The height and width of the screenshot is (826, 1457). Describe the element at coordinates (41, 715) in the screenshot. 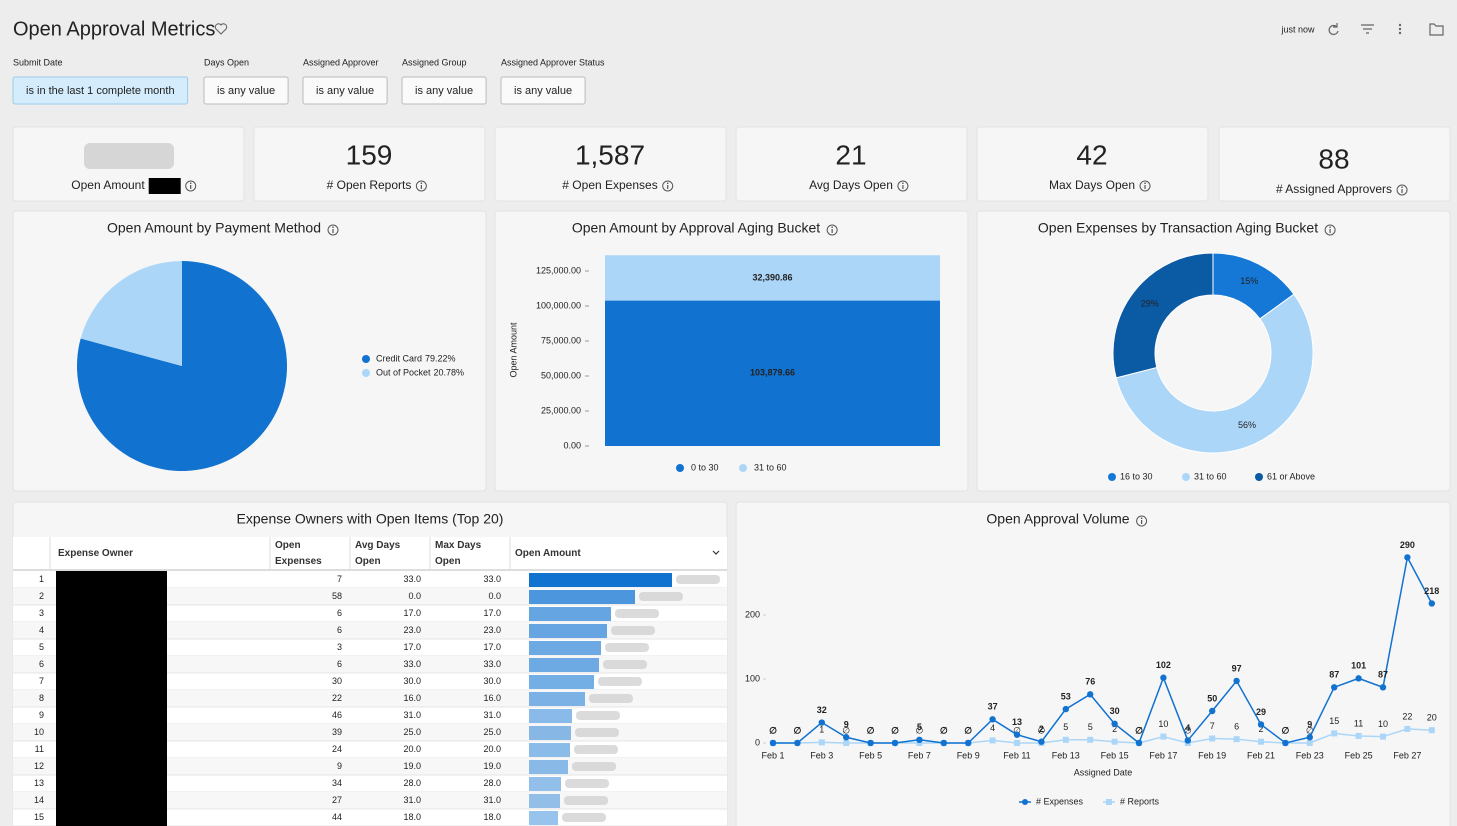

I see `row-index: 9` at that location.